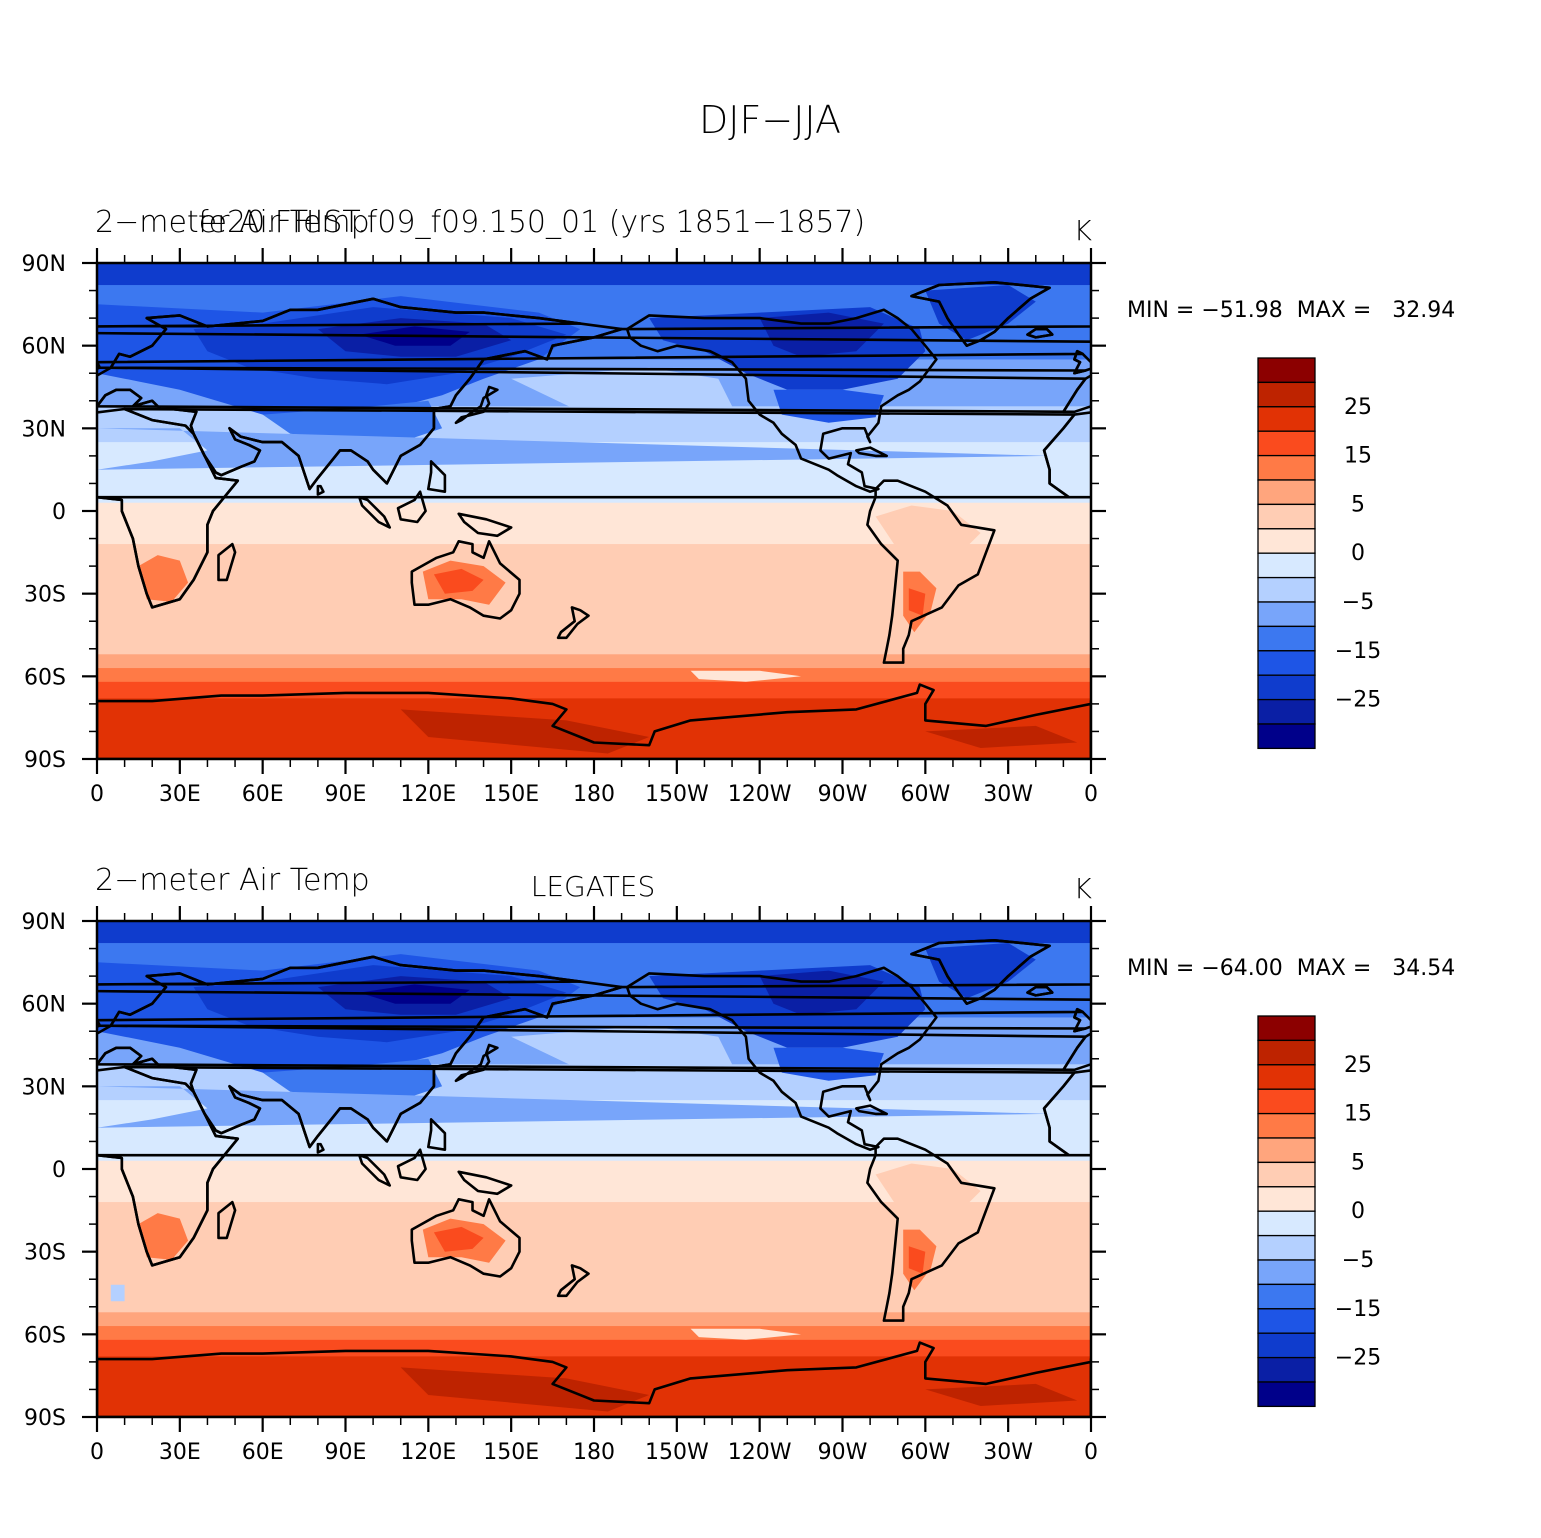  What do you see at coordinates (1040, 333) in the screenshot?
I see `coastline-iceland-wrap-east` at bounding box center [1040, 333].